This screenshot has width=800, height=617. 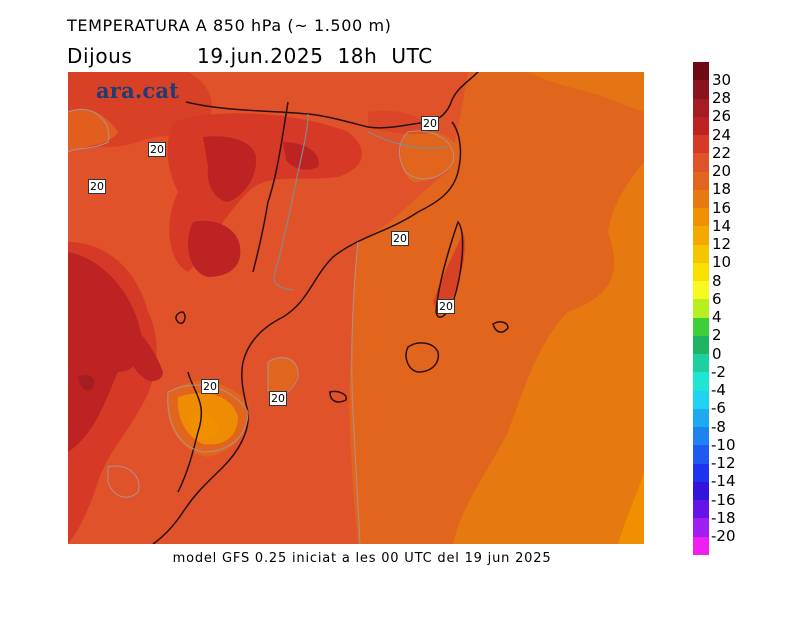 What do you see at coordinates (100, 56) in the screenshot?
I see `forecast-day: Dijous` at bounding box center [100, 56].